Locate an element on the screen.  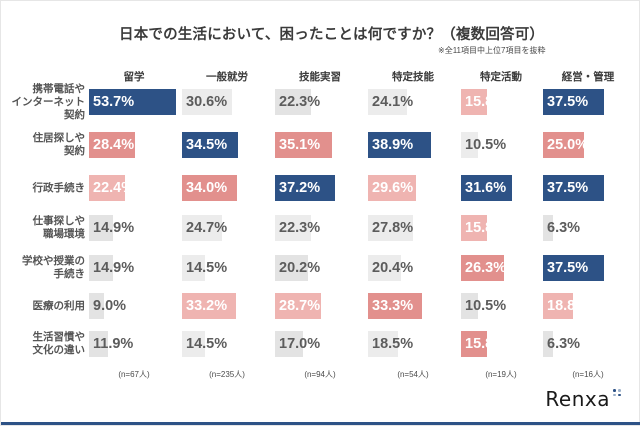
value-label: 22.3% is located at coordinates (300, 228).